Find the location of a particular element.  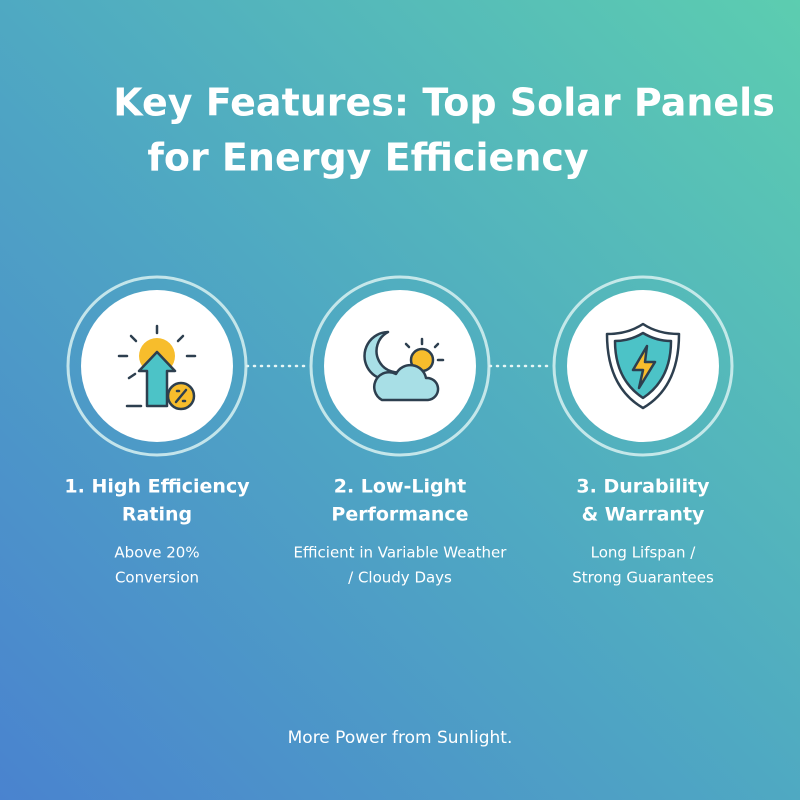

feature-title: & Warranty is located at coordinates (643, 515).